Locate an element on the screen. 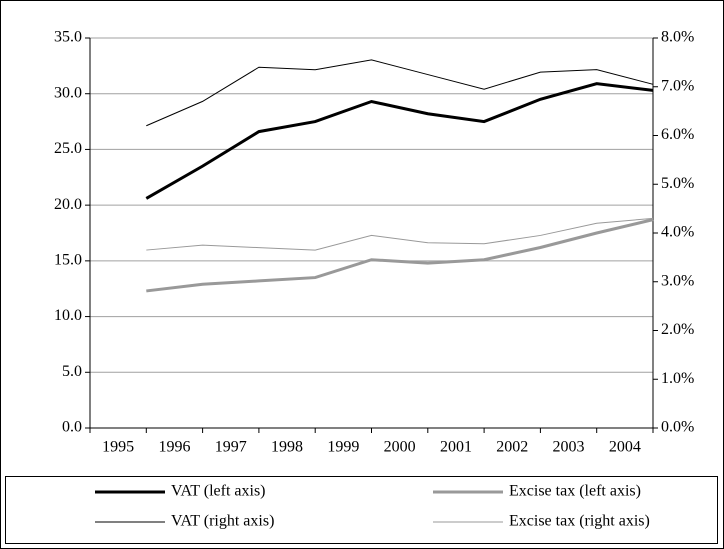 The image size is (724, 549). x-tick-label: 2001 is located at coordinates (456, 447).